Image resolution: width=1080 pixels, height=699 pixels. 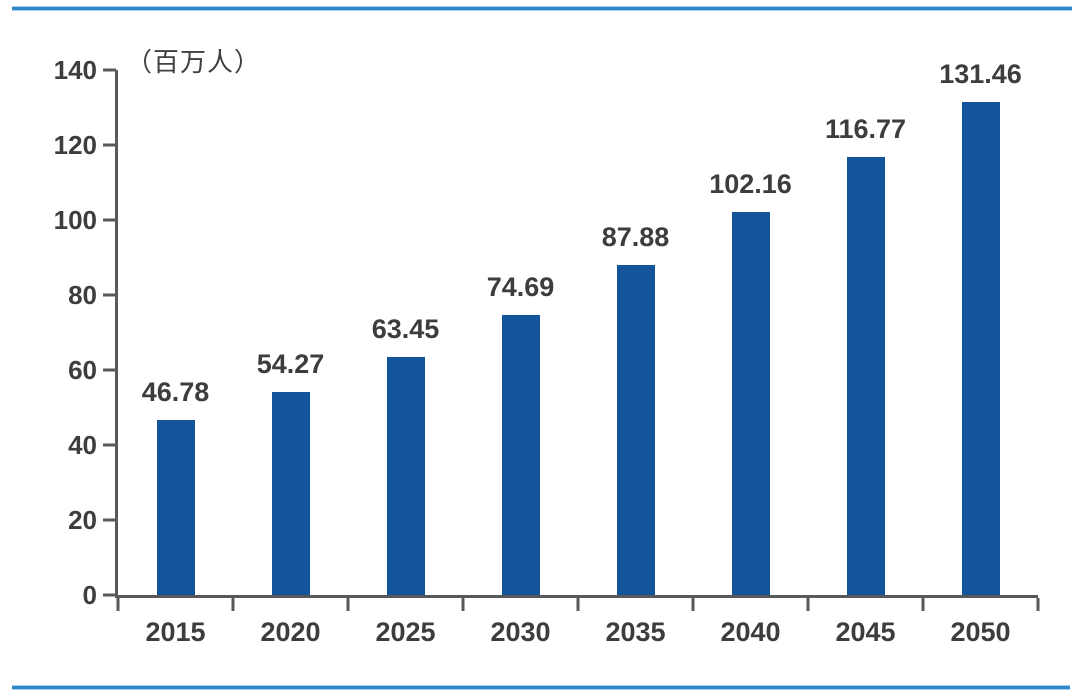 I want to click on x-tick-label: 2035, so click(x=635, y=632).